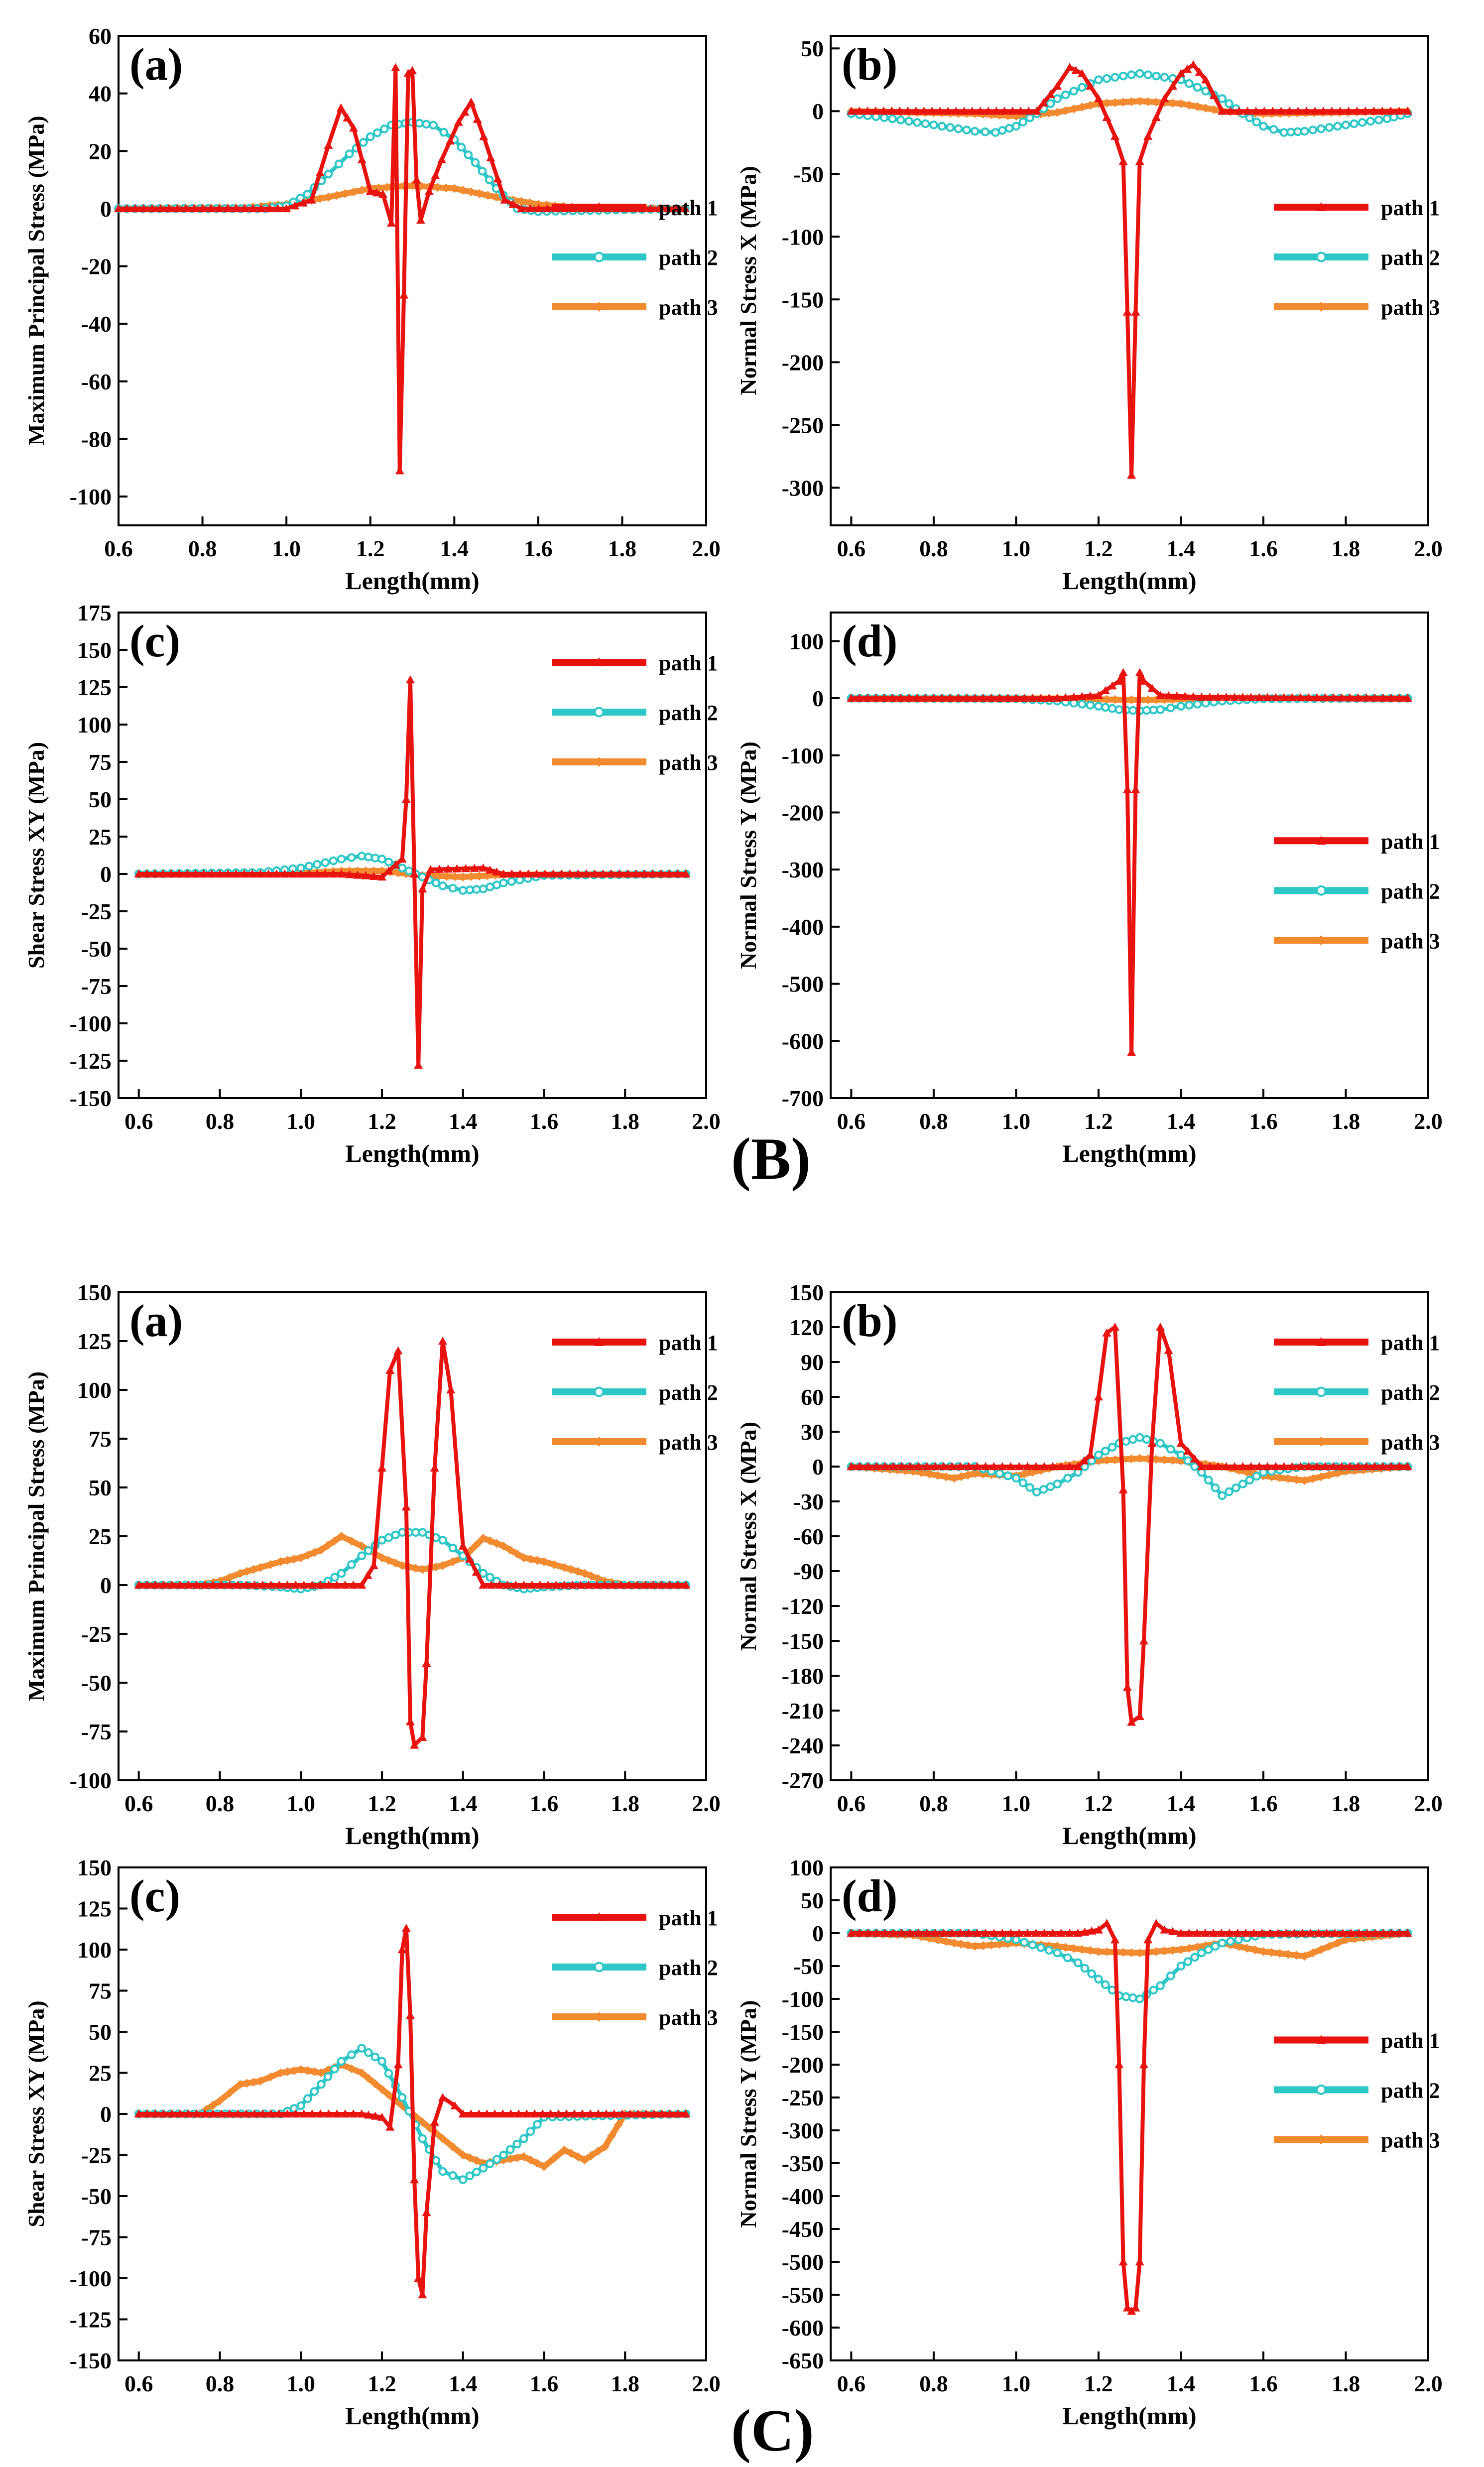 This screenshot has height=2467, width=1484. I want to click on x-tick-label: 0.6, so click(851, 1804).